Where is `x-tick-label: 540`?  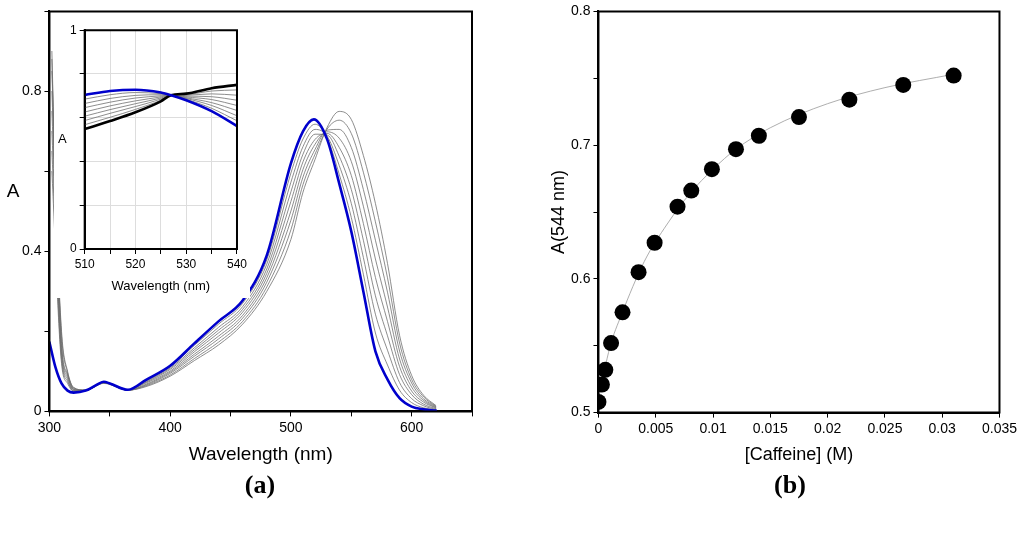 x-tick-label: 540 is located at coordinates (237, 263).